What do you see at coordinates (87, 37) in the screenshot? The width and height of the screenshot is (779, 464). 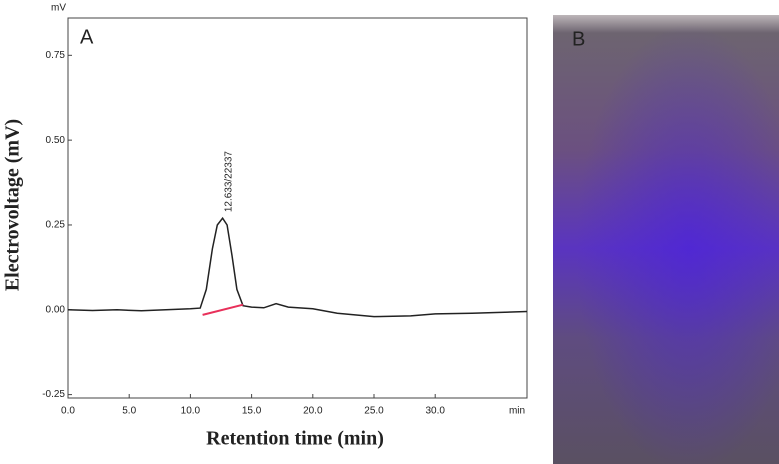 I see `panel-label: A` at bounding box center [87, 37].